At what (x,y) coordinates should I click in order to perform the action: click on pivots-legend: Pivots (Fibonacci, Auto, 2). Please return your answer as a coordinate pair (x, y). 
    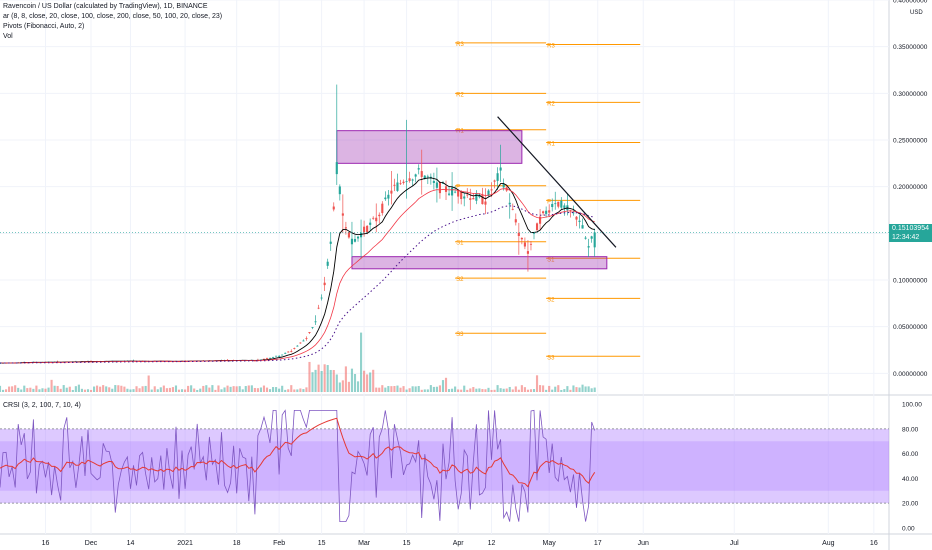
    Looking at the image, I should click on (44, 26).